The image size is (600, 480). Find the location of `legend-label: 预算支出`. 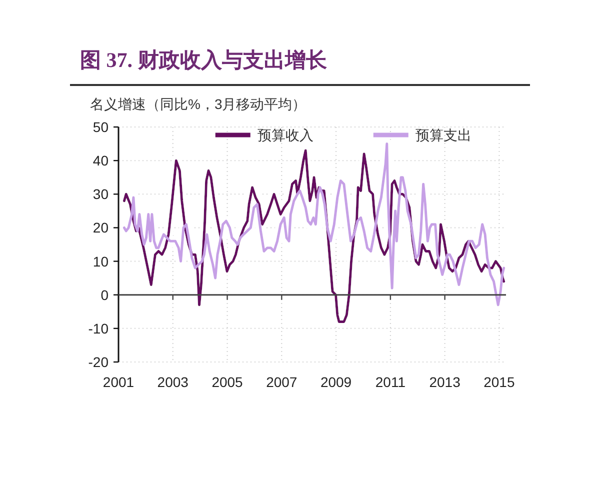

legend-label: 预算支出 is located at coordinates (443, 135).